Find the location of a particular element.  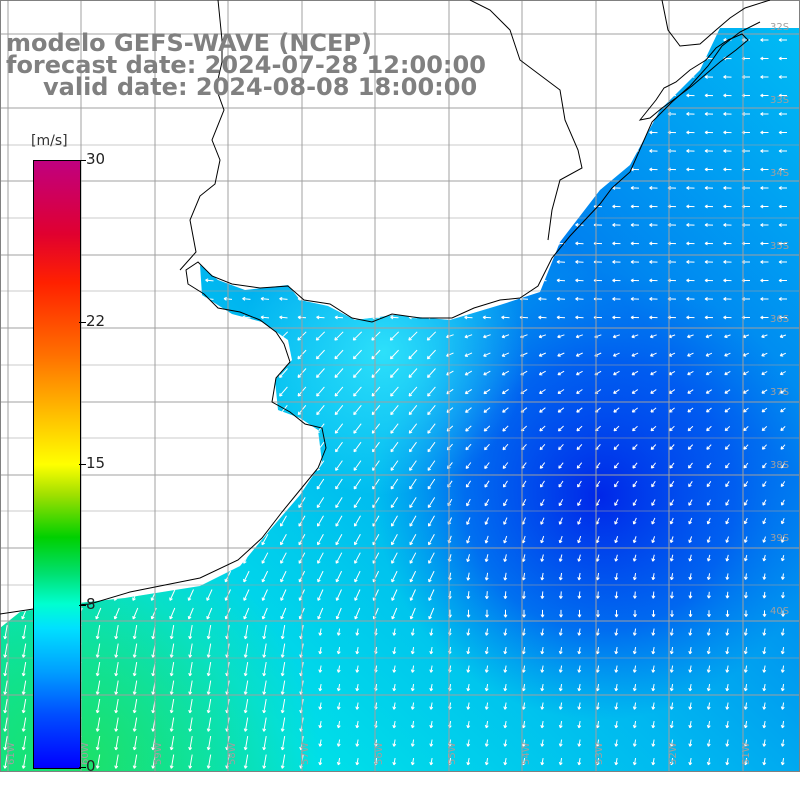

latitude-label: 34S is located at coordinates (779, 173).